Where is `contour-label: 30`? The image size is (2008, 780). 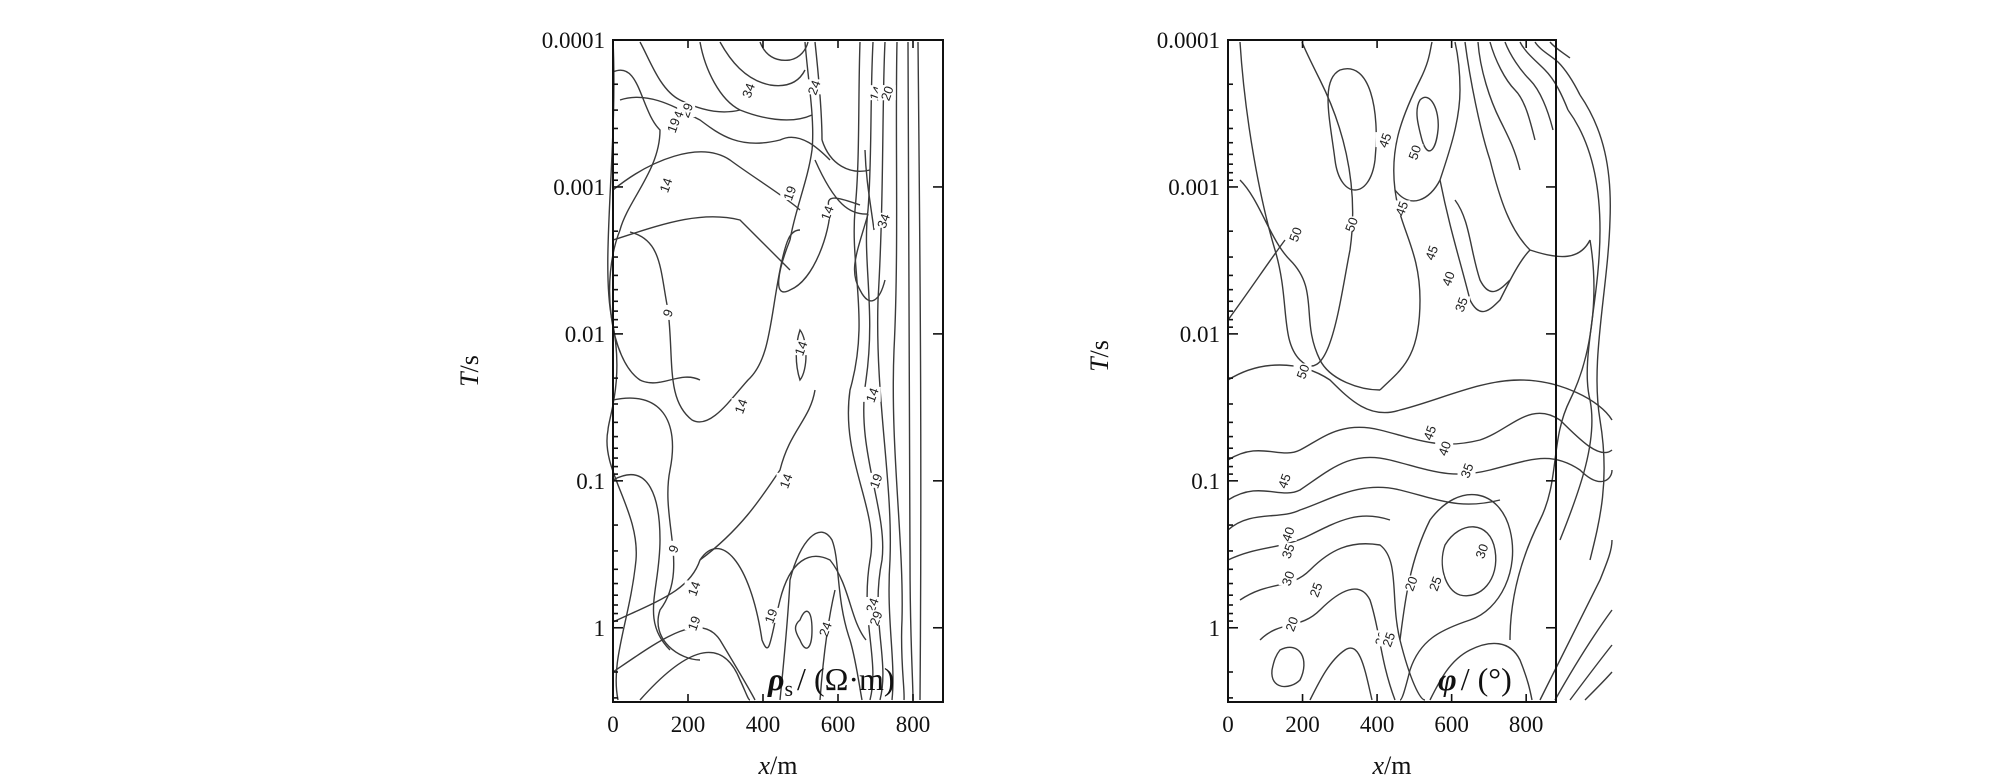
contour-label: 30 is located at coordinates (1288, 578).